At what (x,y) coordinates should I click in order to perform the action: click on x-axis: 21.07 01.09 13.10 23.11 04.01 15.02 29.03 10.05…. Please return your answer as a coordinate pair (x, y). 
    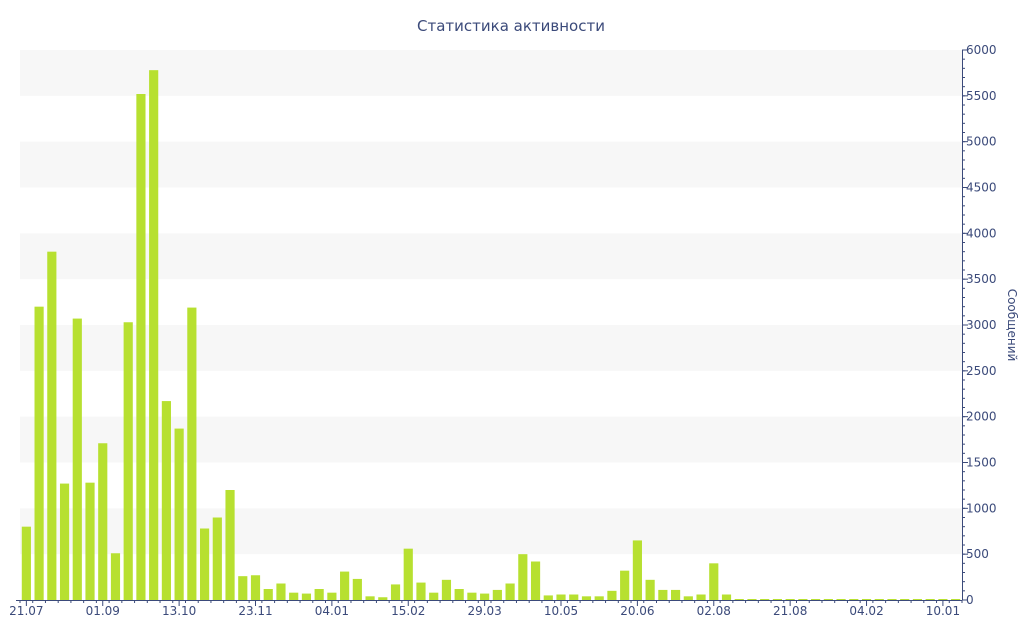
    Looking at the image, I should click on (486, 609).